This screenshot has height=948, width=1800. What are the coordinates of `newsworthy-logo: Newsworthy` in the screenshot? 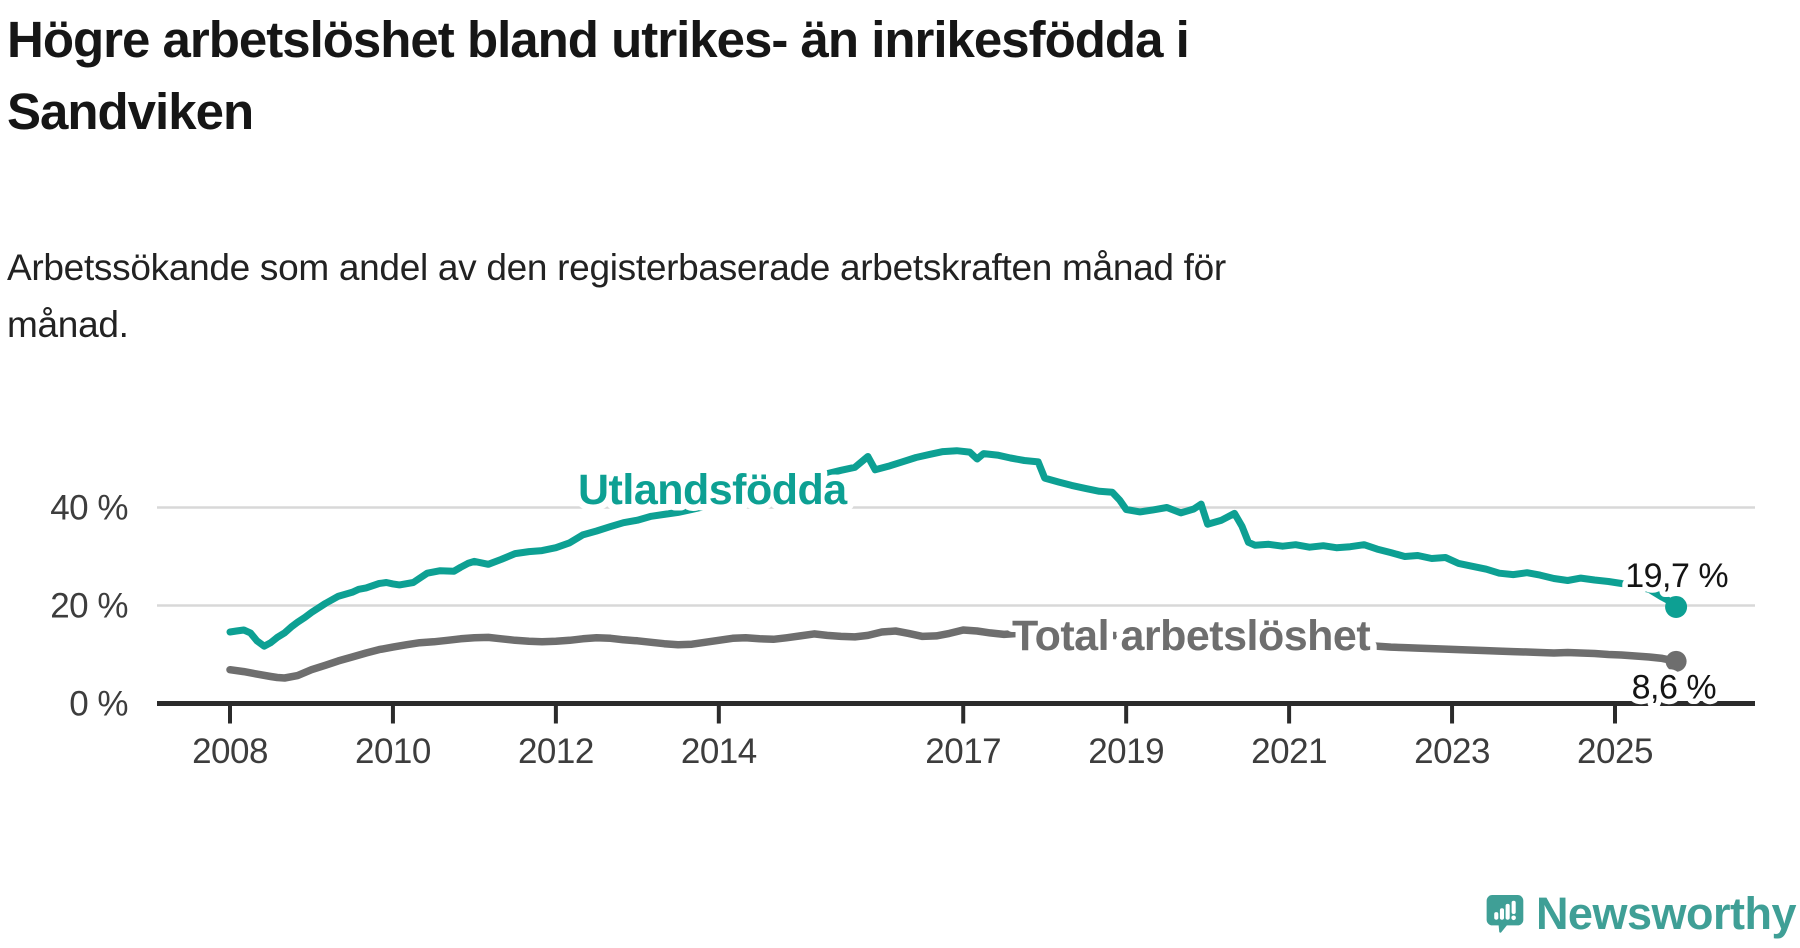 It's located at (1641, 914).